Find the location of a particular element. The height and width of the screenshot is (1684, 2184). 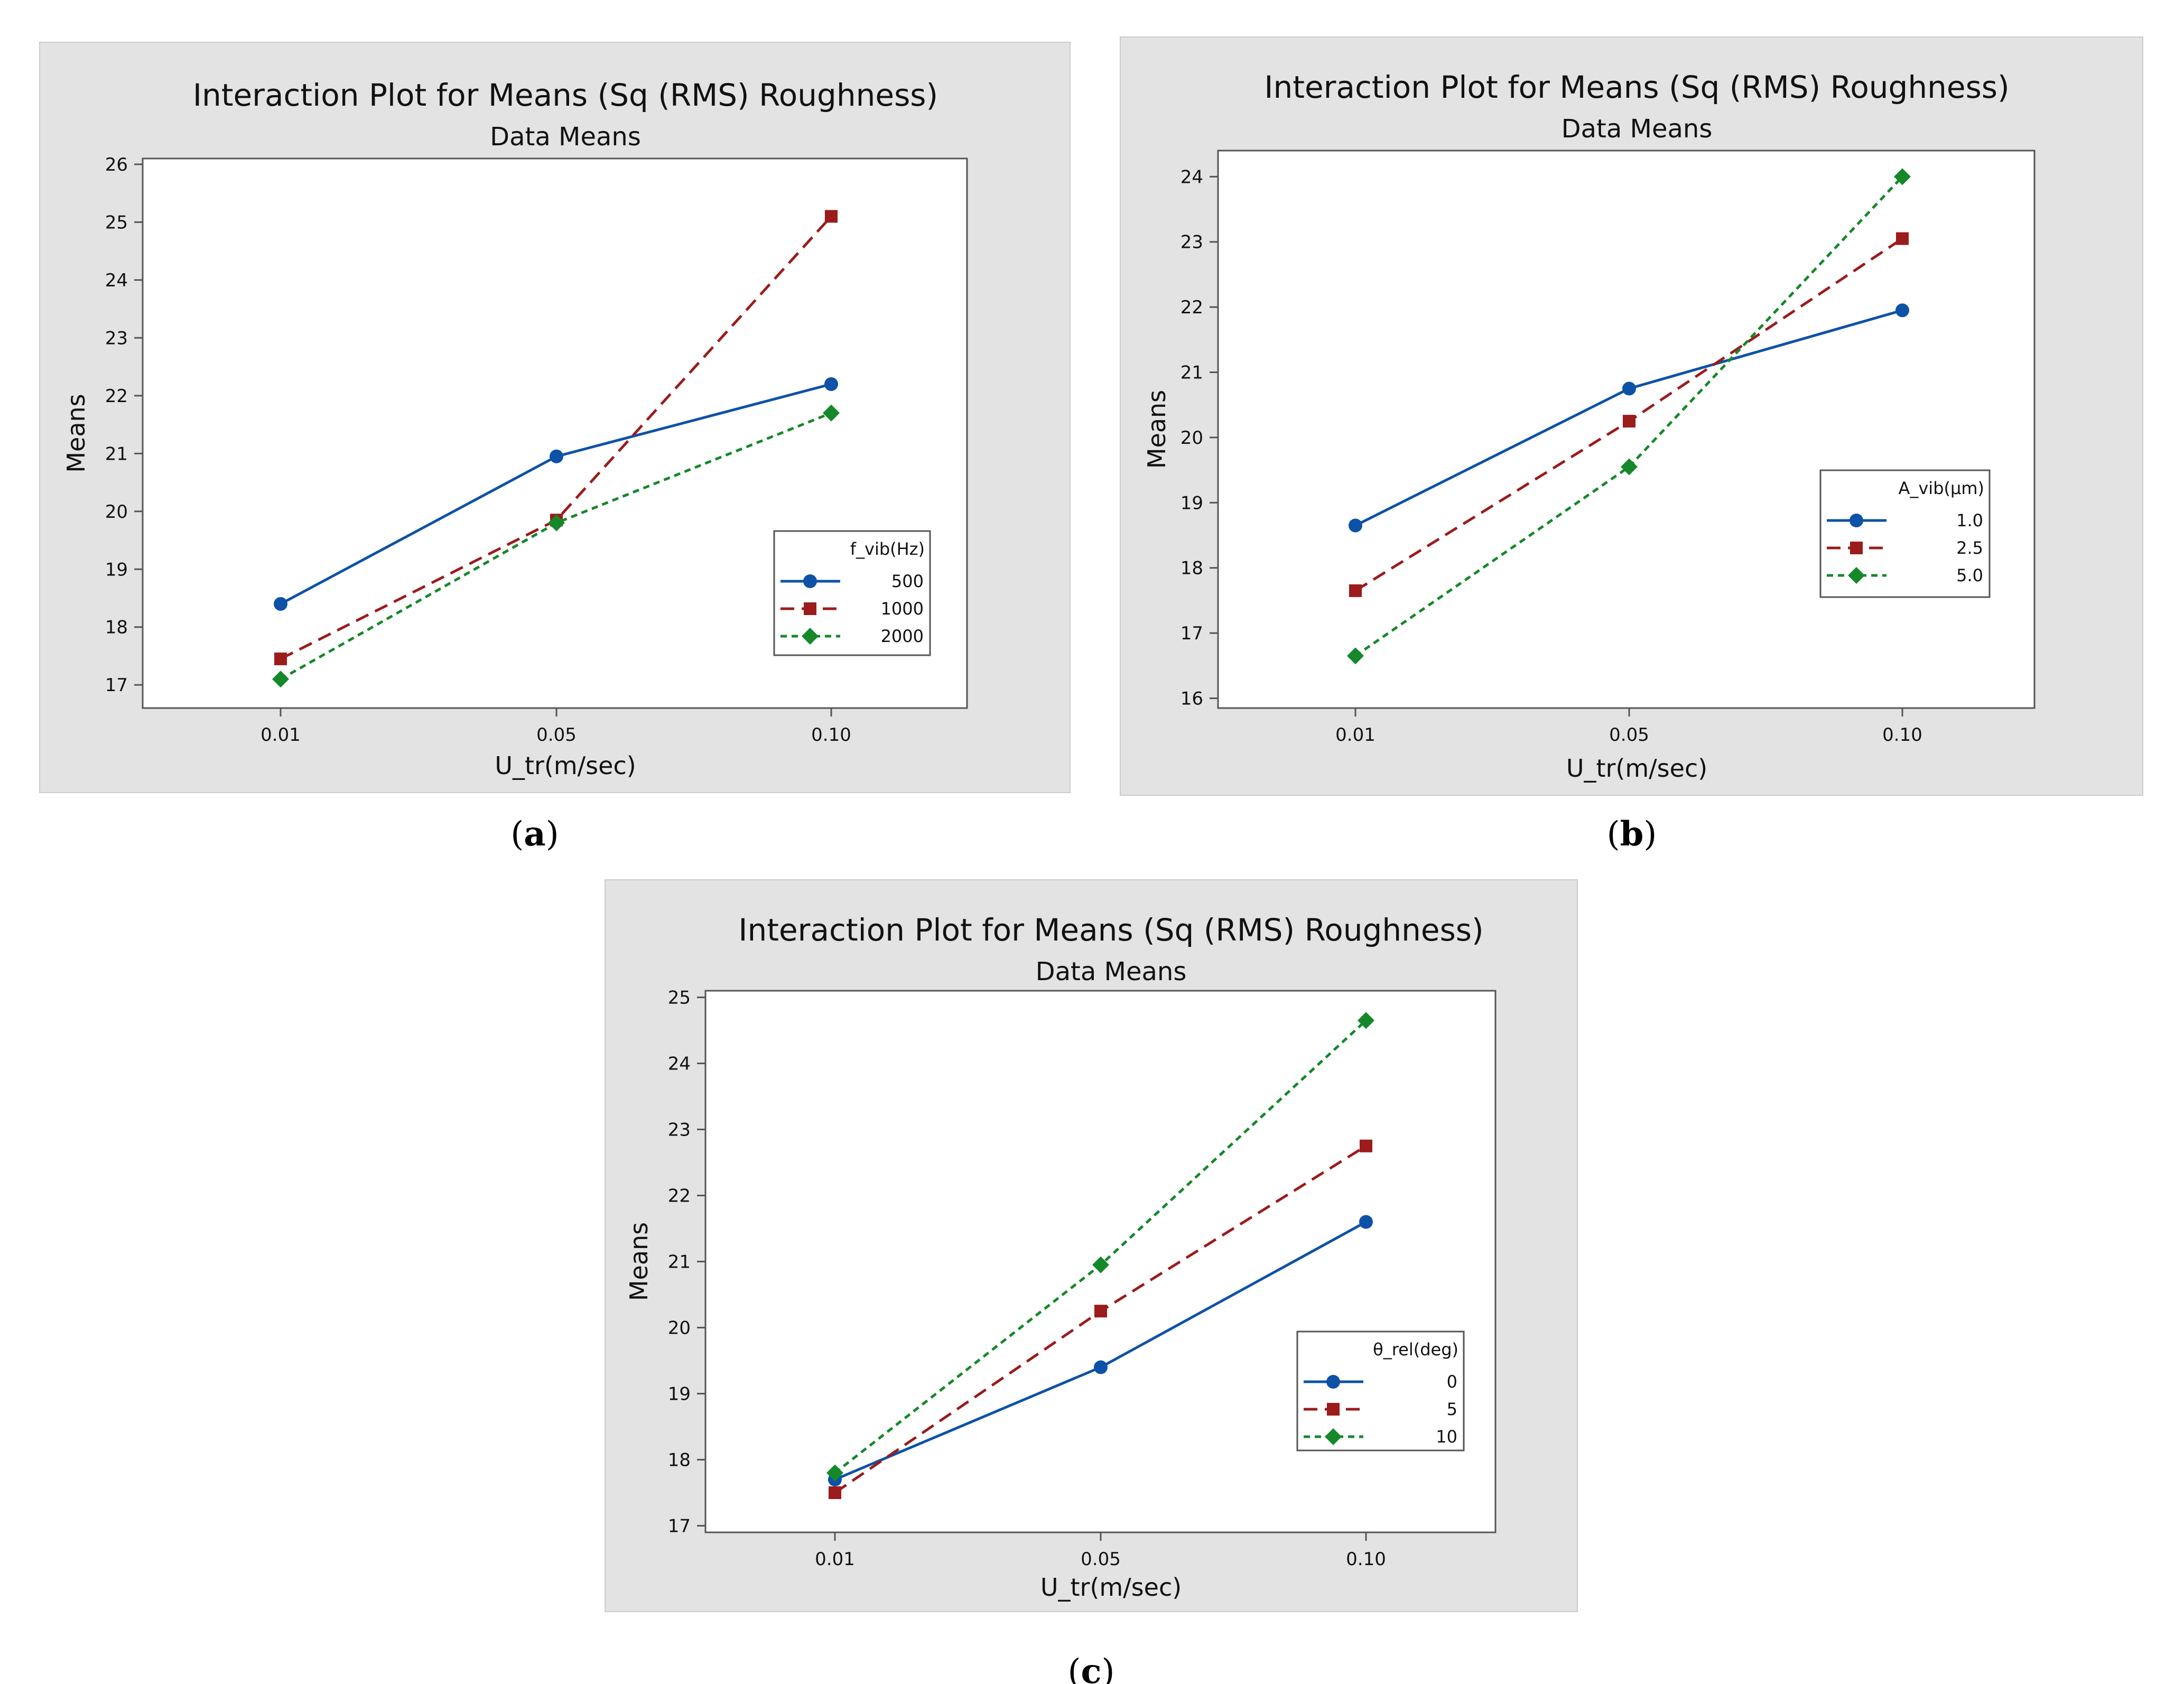

legend-title: θ_rel(deg) is located at coordinates (1415, 1349).